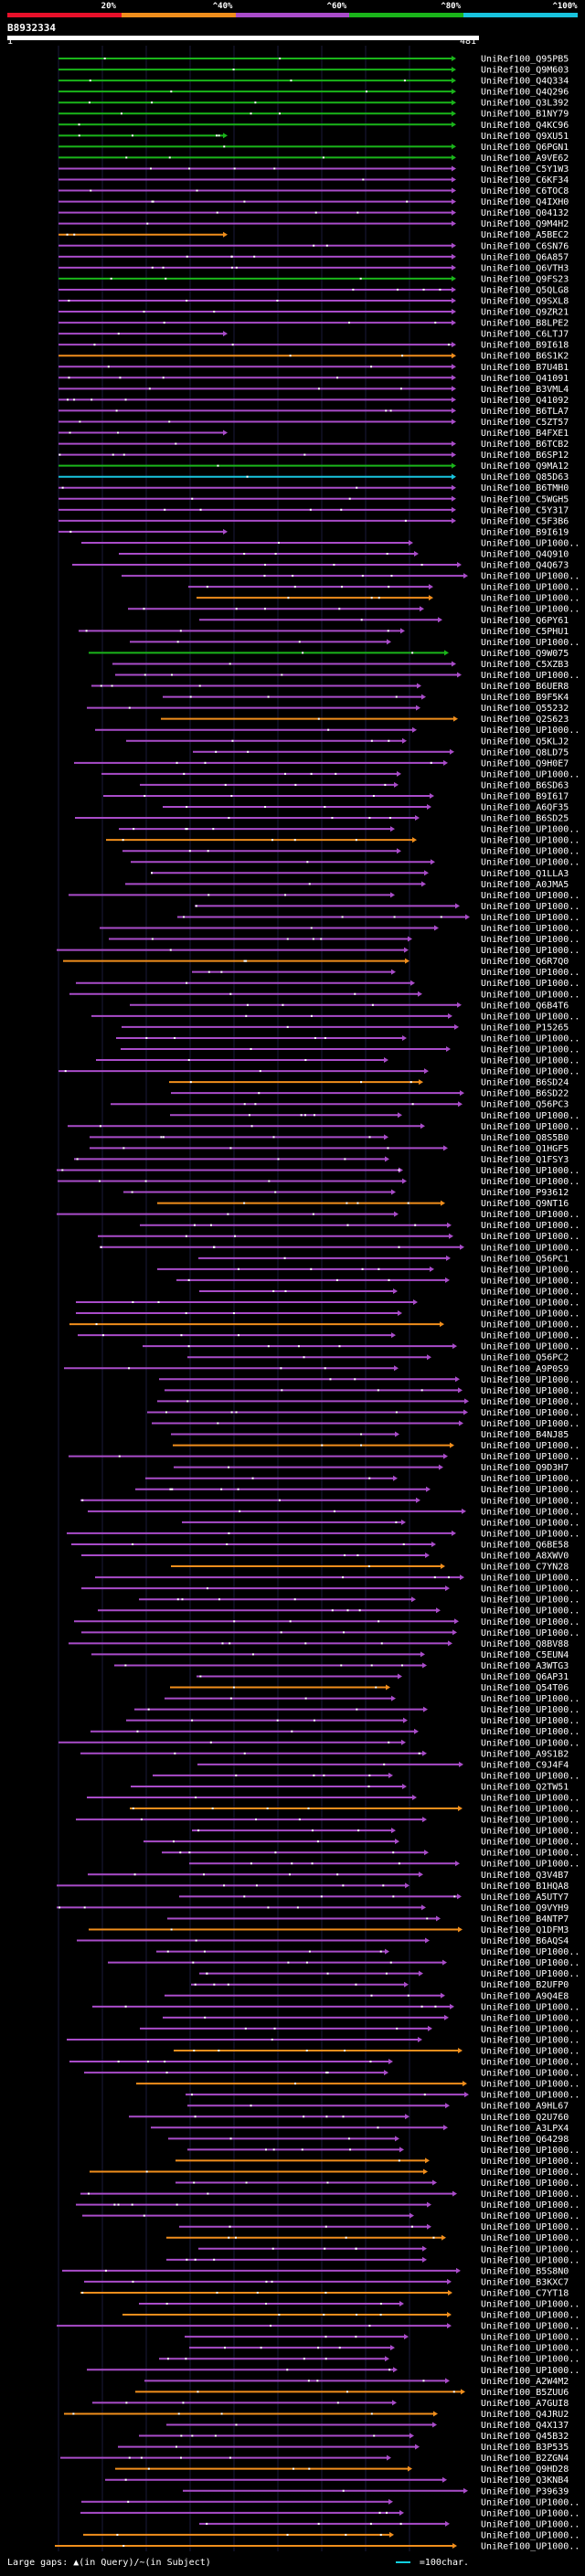 The height and width of the screenshot is (2576, 585). I want to click on hit-label: UniRef100_Q9M4H2, so click(525, 224).